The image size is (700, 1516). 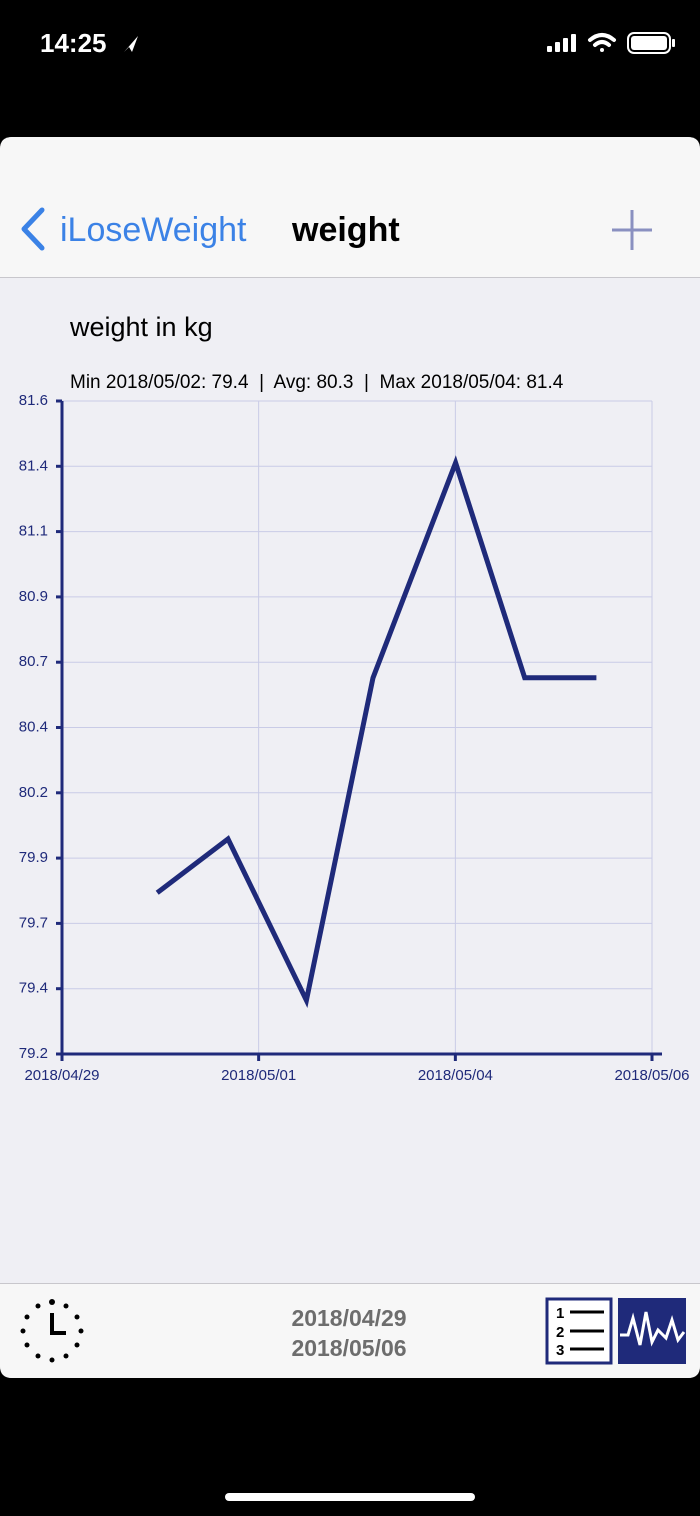 What do you see at coordinates (73, 43) in the screenshot?
I see `status-time: 14:25` at bounding box center [73, 43].